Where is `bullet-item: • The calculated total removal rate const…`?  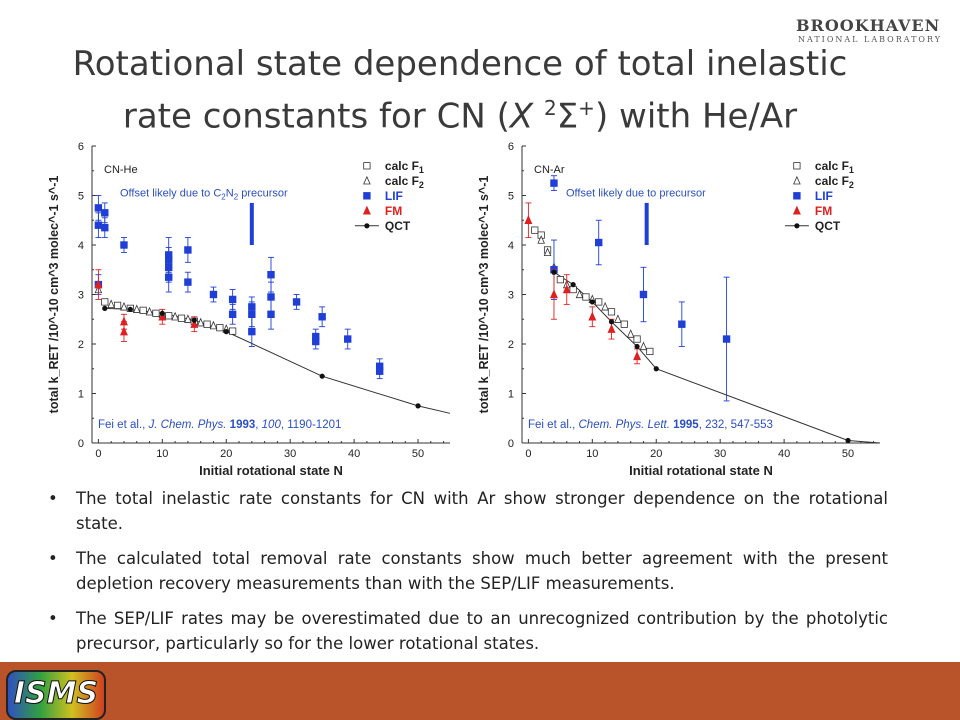
bullet-item: • The calculated total removal rate const… is located at coordinates (468, 571).